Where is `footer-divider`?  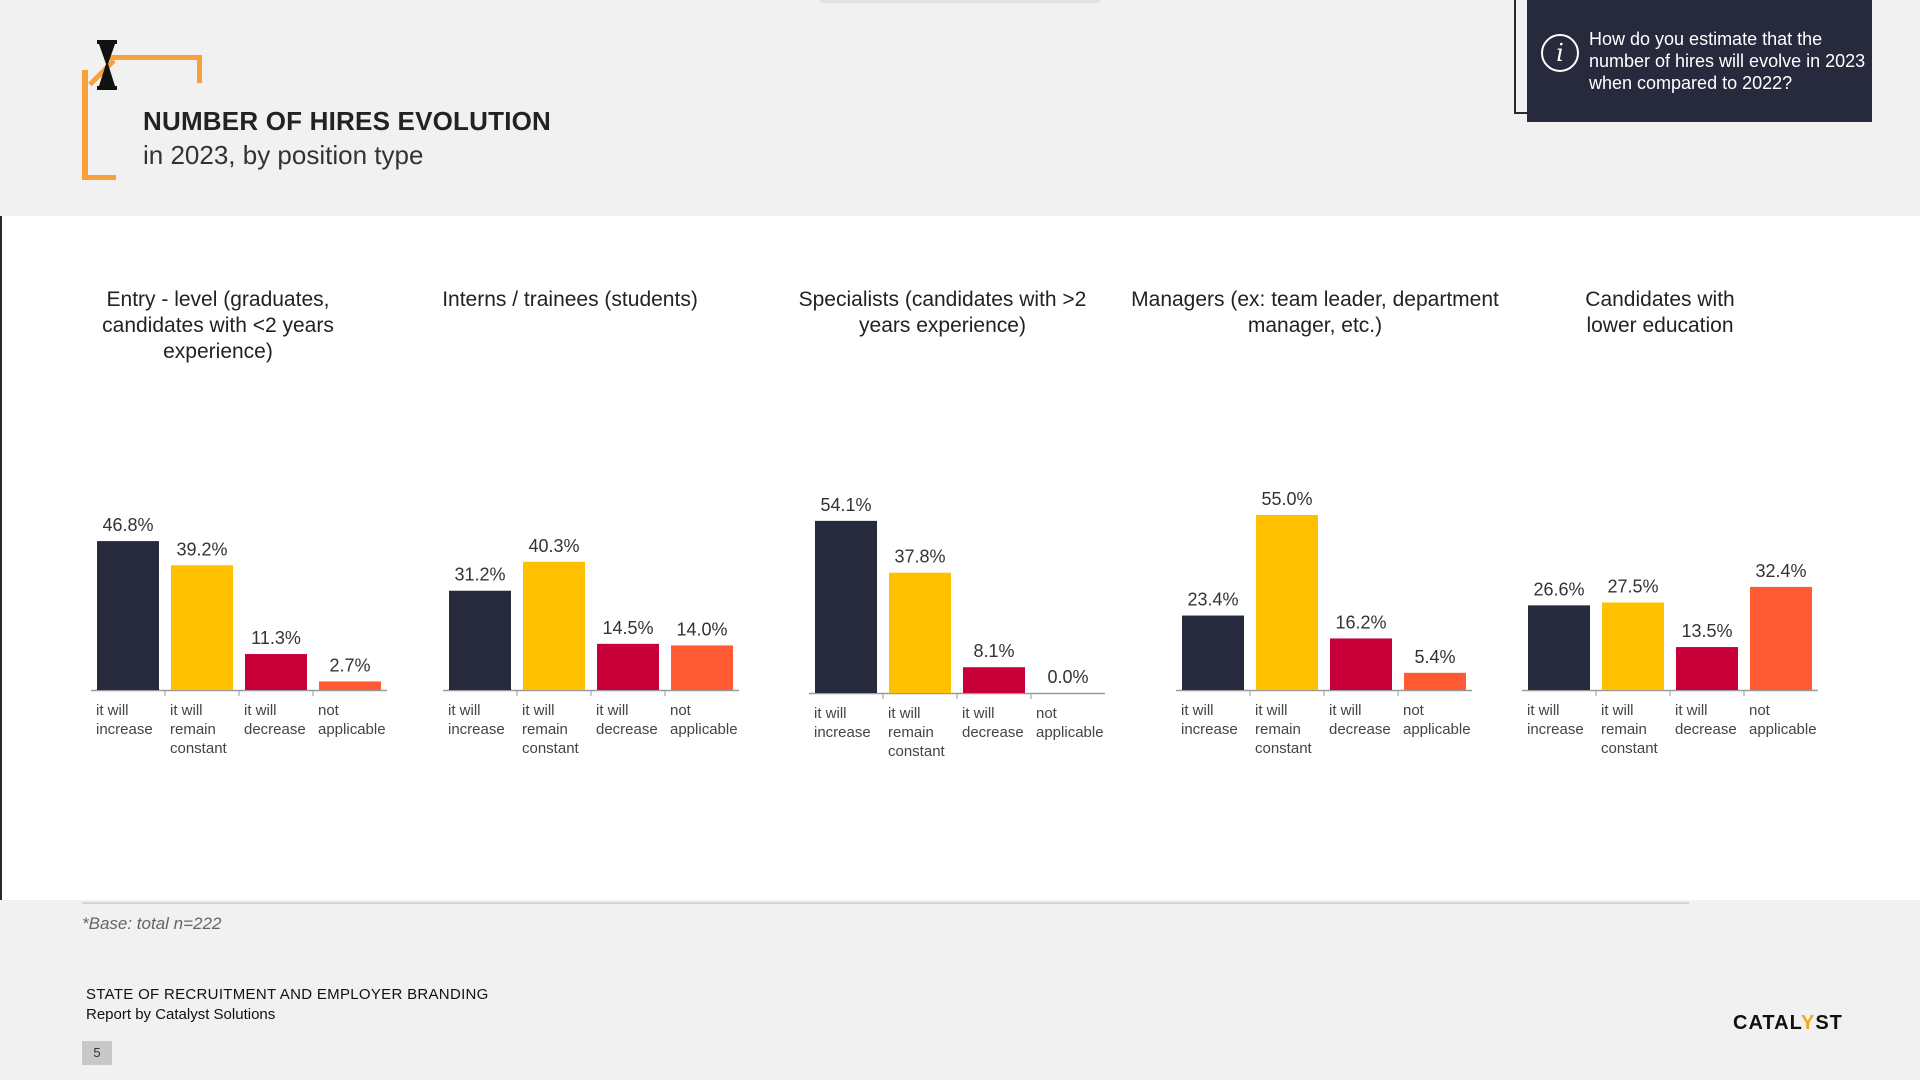 footer-divider is located at coordinates (885, 903).